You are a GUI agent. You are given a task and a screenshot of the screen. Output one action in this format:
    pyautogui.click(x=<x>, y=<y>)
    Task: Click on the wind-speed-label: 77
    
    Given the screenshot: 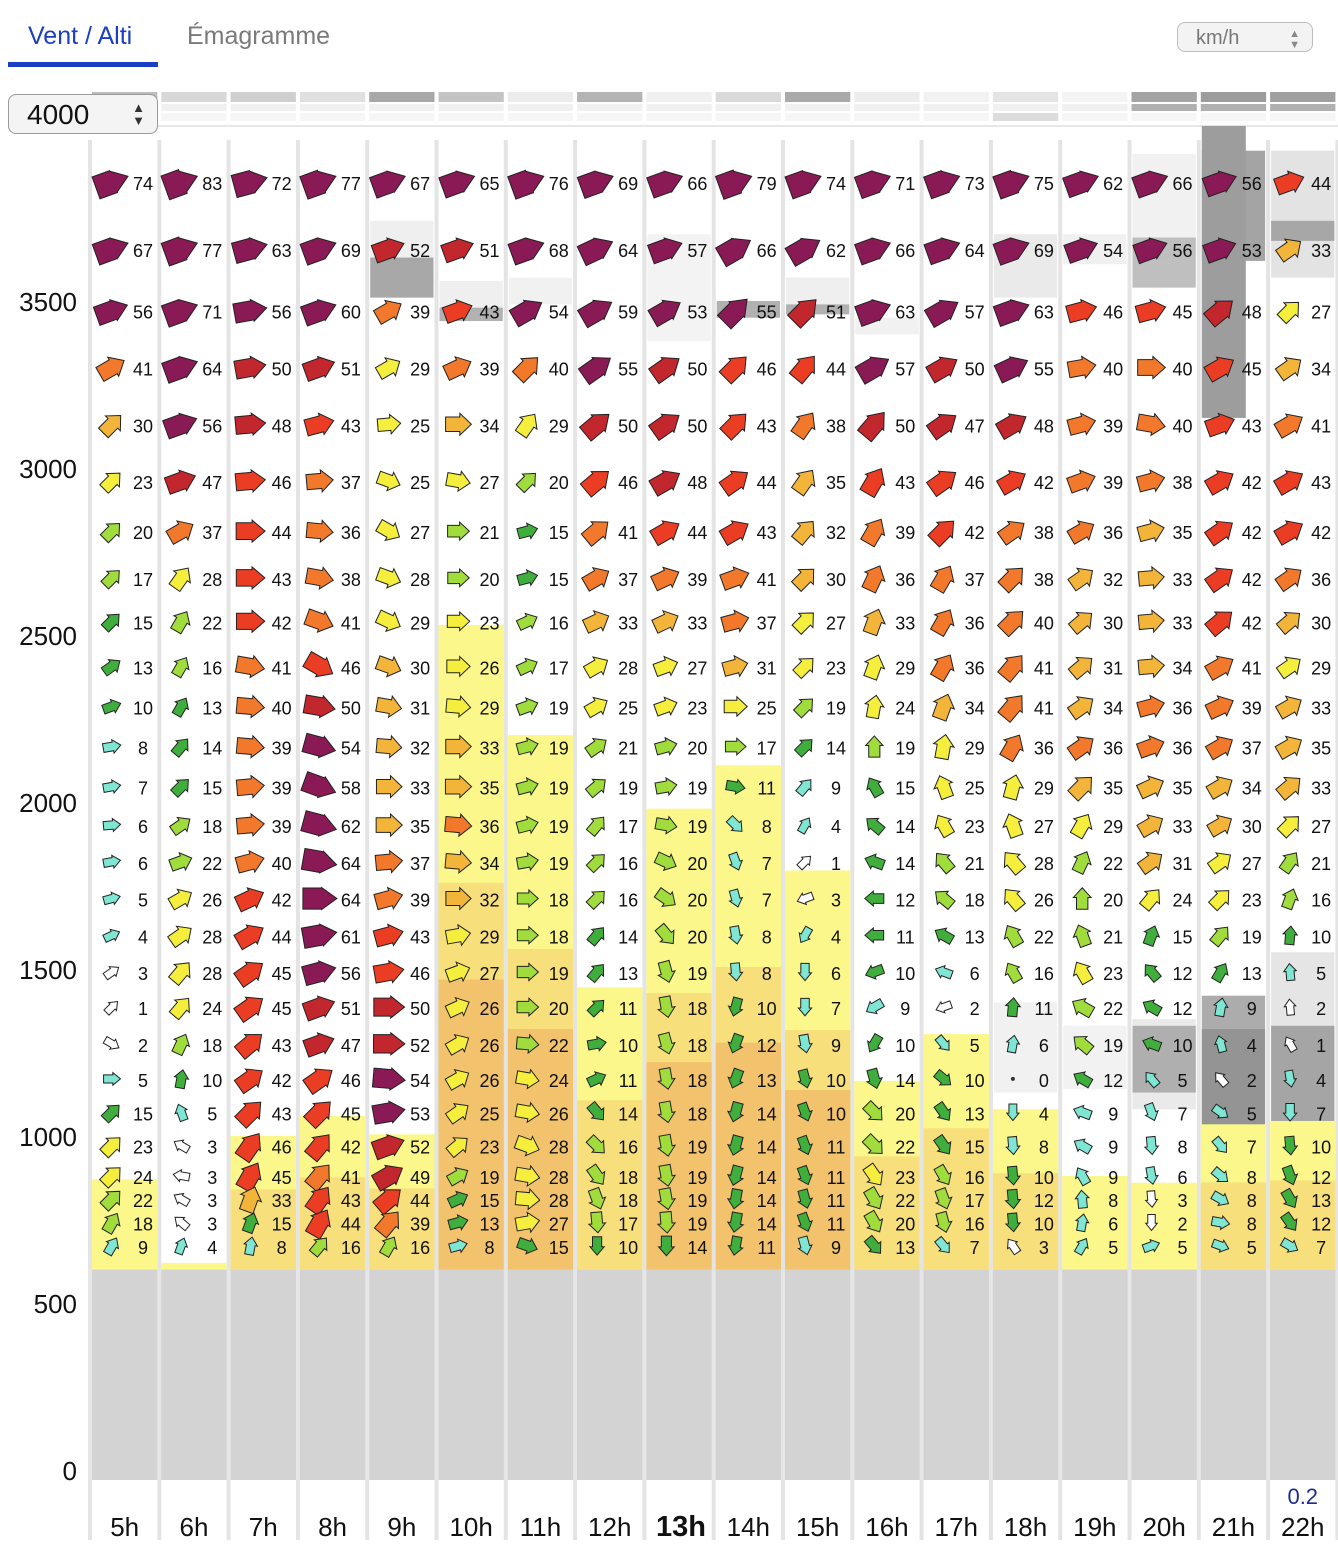 What is the action you would take?
    pyautogui.click(x=212, y=251)
    